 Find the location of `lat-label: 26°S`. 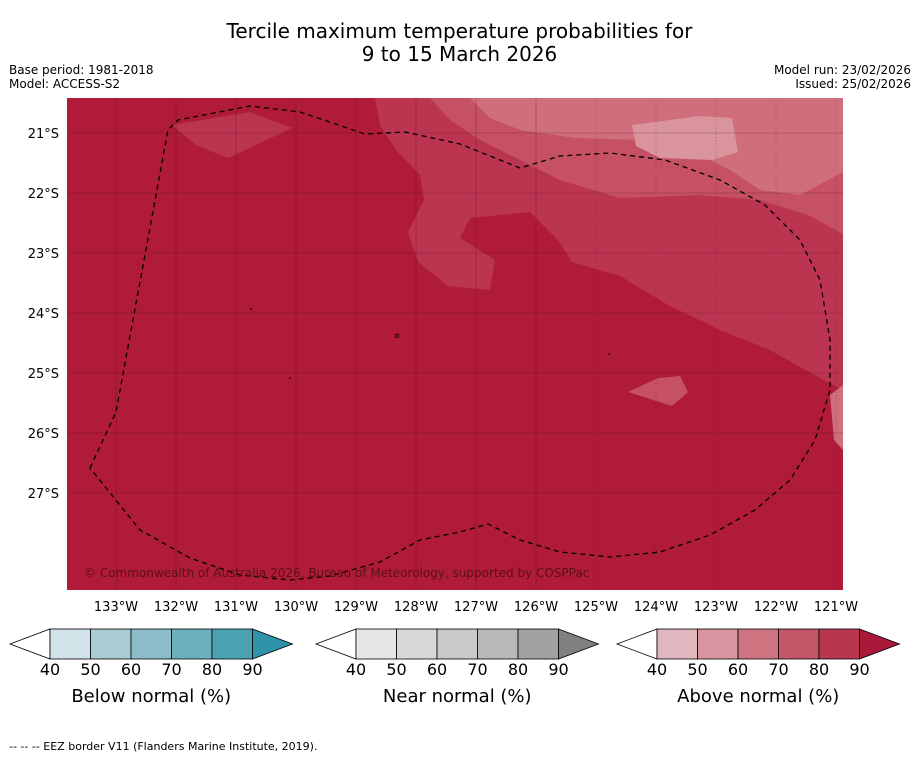

lat-label: 26°S is located at coordinates (43, 434).